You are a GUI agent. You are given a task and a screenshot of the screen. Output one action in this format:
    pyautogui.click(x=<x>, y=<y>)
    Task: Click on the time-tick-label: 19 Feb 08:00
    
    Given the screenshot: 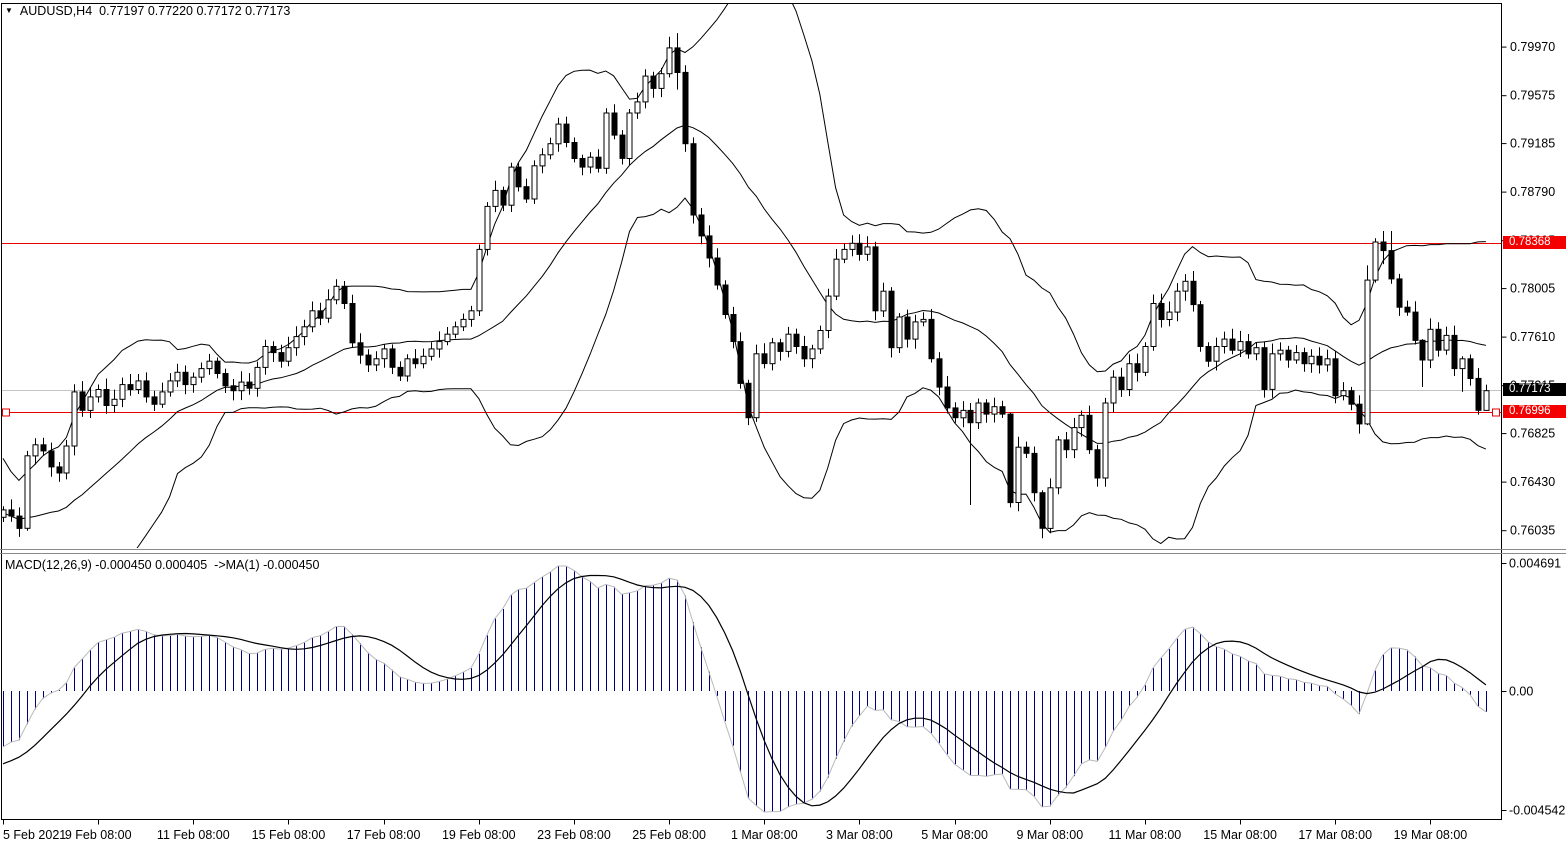 What is the action you would take?
    pyautogui.click(x=479, y=835)
    